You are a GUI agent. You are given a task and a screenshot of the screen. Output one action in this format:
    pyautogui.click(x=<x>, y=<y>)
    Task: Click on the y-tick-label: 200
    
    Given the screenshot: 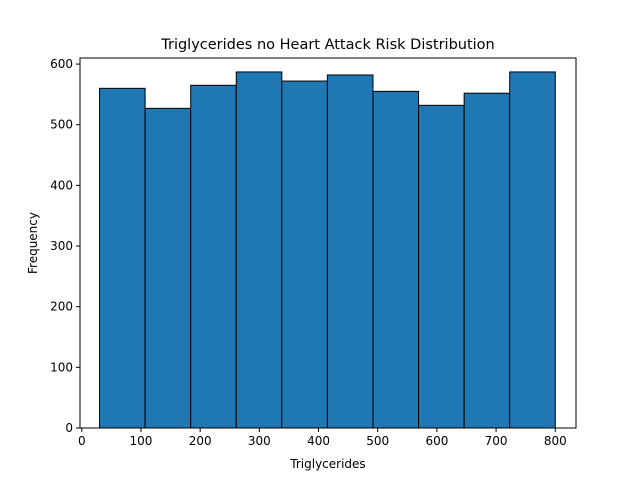 What is the action you would take?
    pyautogui.click(x=61, y=307)
    